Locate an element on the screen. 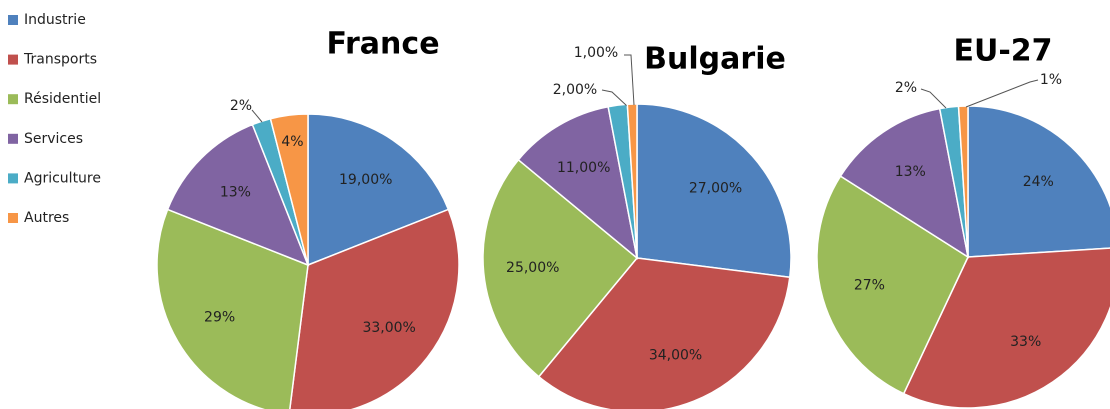 This screenshot has height=409, width=1110. chart-title: Bulgarie is located at coordinates (715, 59).